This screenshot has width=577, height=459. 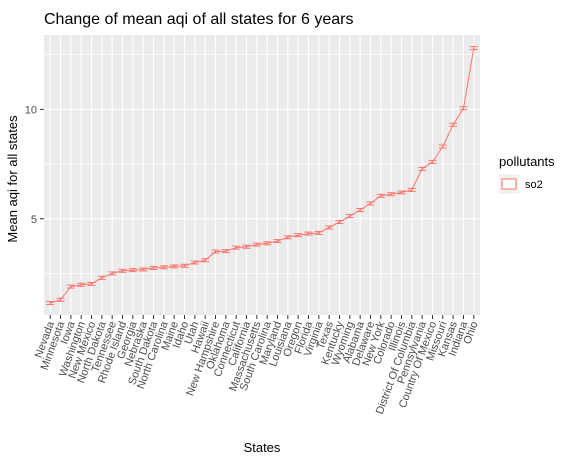 I want to click on legend-label-so2: so2, so click(x=534, y=185).